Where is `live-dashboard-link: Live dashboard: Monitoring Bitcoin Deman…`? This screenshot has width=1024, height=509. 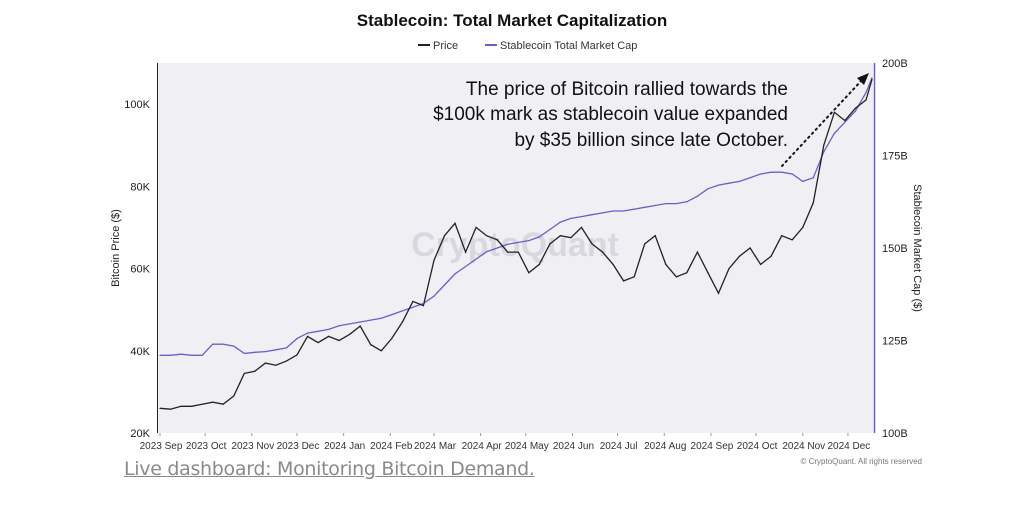
live-dashboard-link: Live dashboard: Monitoring Bitcoin Deman… is located at coordinates (329, 469).